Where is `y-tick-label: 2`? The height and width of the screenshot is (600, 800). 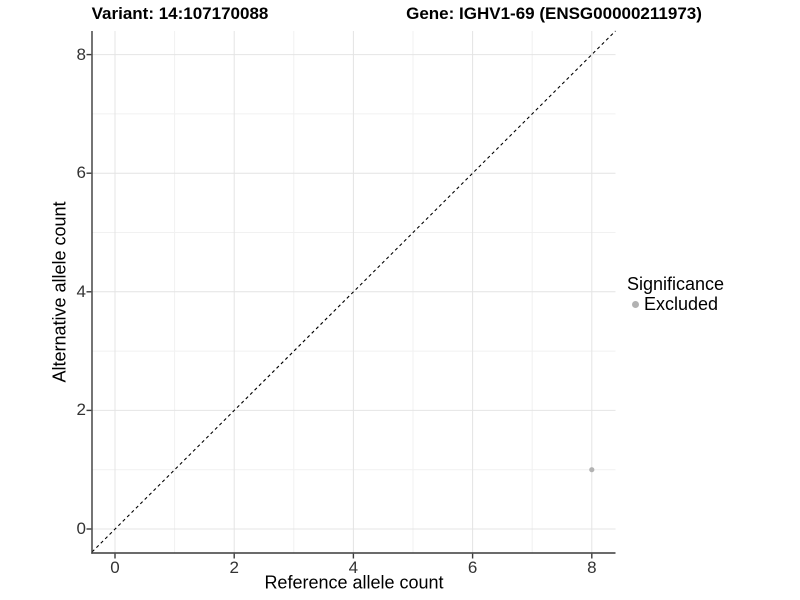
y-tick-label: 2 is located at coordinates (81, 410).